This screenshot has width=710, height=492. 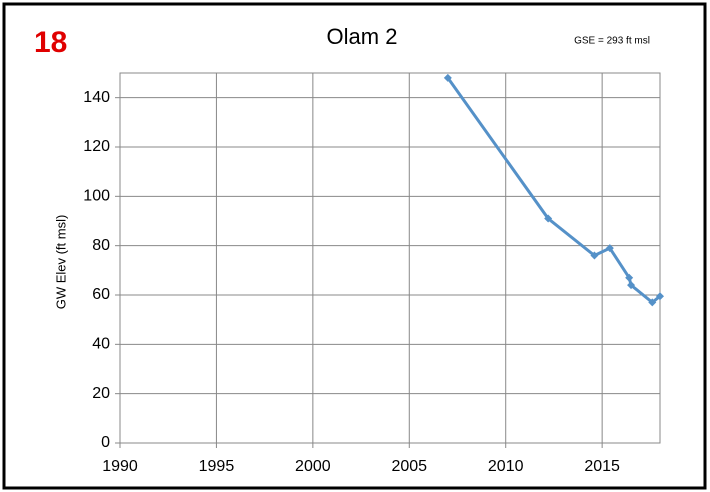 I want to click on panel-label: 18, so click(x=50, y=42).